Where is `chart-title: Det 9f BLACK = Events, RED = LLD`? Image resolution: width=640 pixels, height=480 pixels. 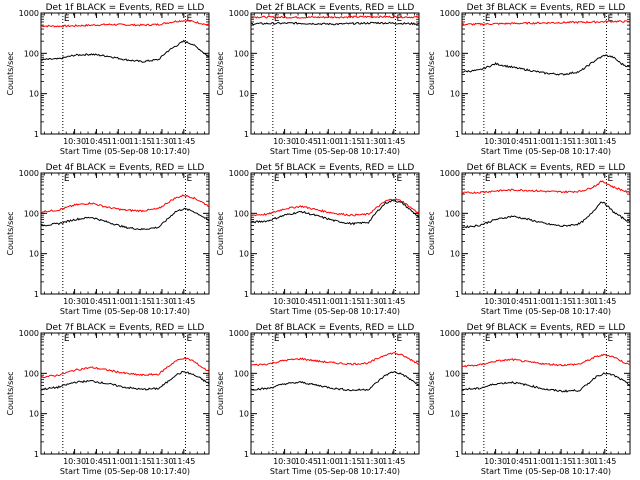
chart-title: Det 9f BLACK = Events, RED = LLD is located at coordinates (546, 328).